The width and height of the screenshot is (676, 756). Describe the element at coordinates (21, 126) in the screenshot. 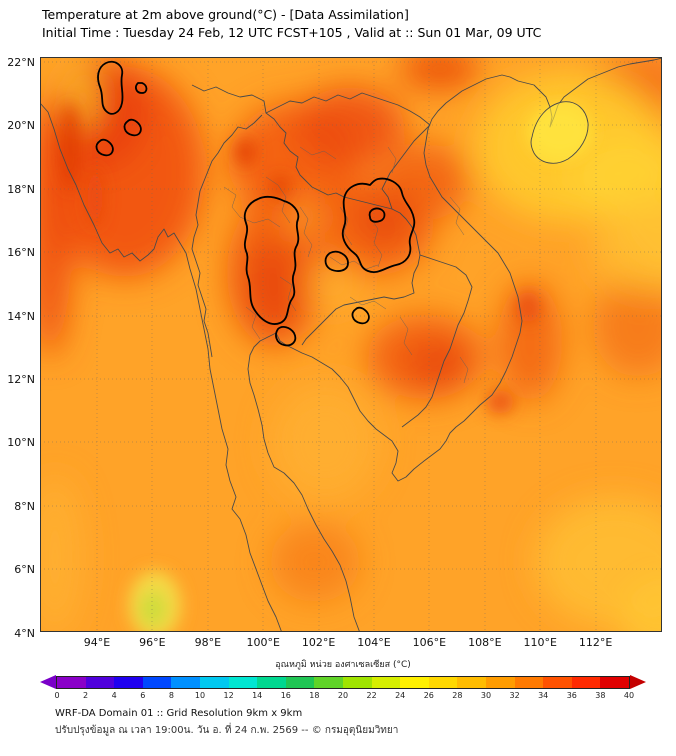

I see `y-tick-label: 20°N` at that location.